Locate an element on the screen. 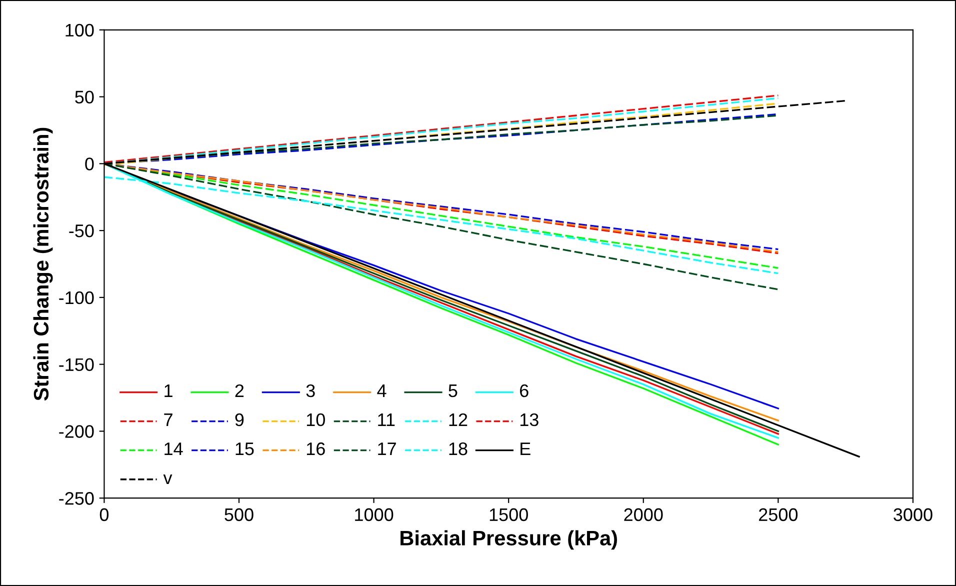 The height and width of the screenshot is (586, 956). legend-label: 7 is located at coordinates (168, 420).